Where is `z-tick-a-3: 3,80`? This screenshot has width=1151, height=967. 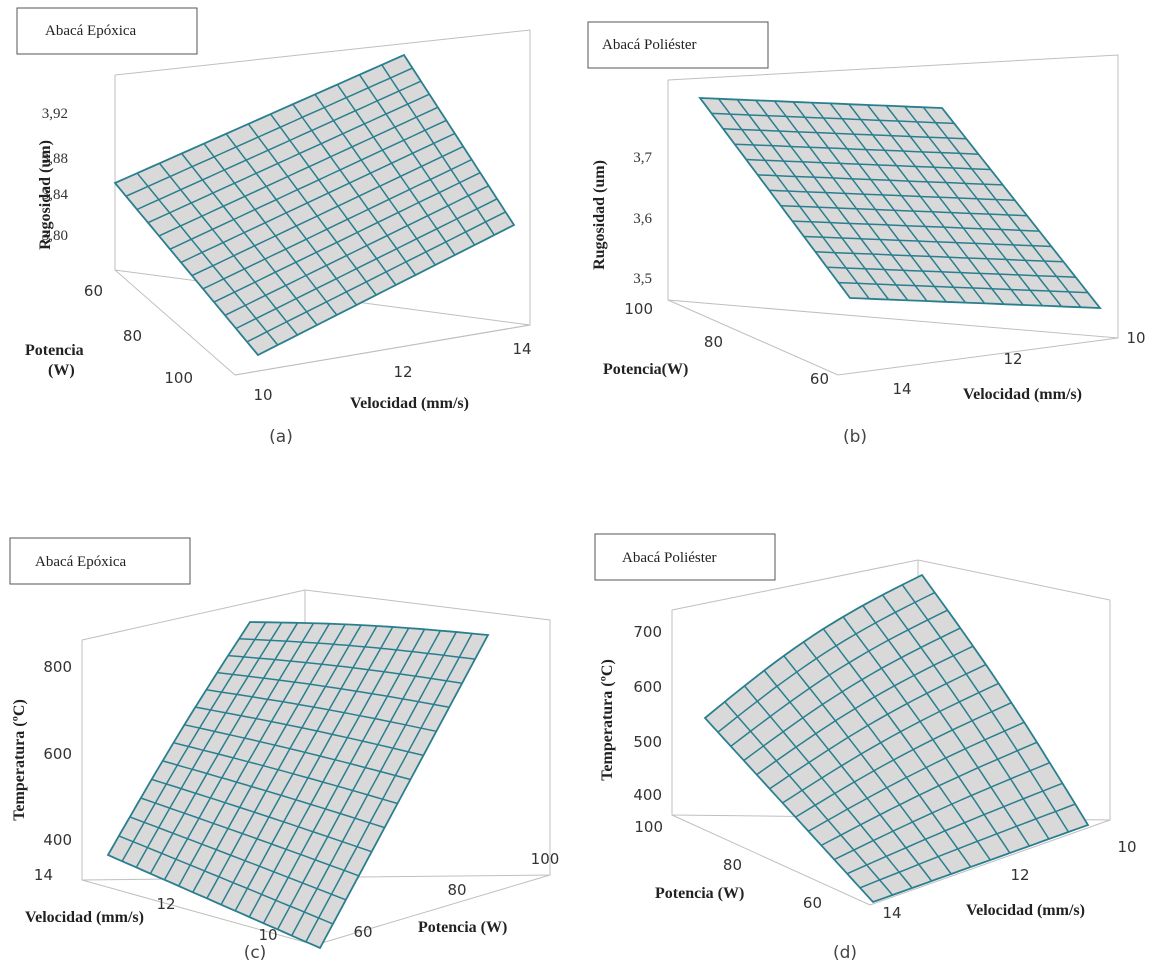 z-tick-a-3: 3,80 is located at coordinates (55, 236).